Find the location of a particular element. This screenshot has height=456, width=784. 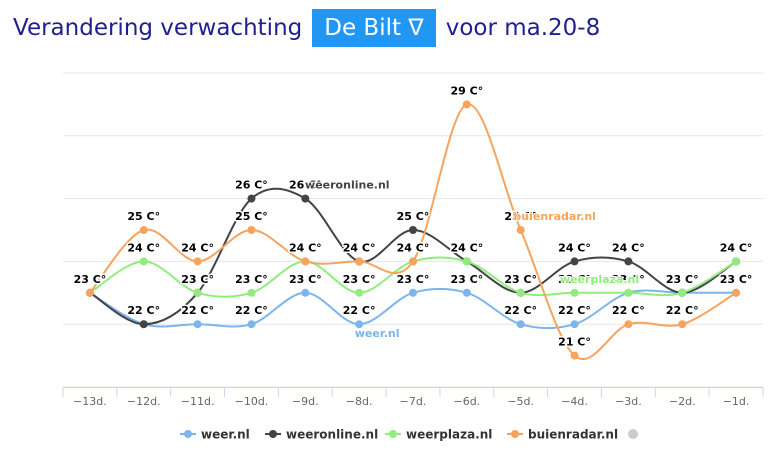

x-tick-label: −11d. is located at coordinates (198, 401).